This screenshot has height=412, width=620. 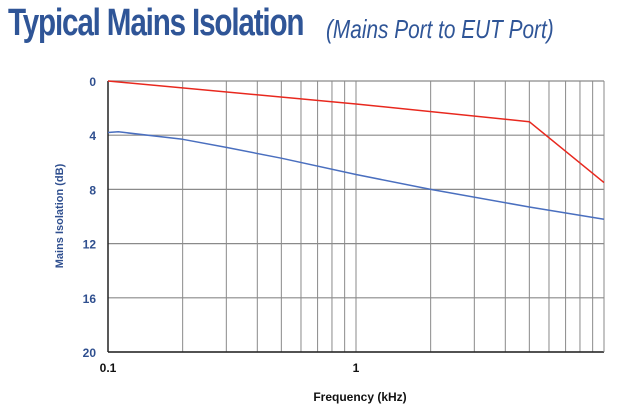 I want to click on x-tick-label: 1, so click(x=356, y=368).